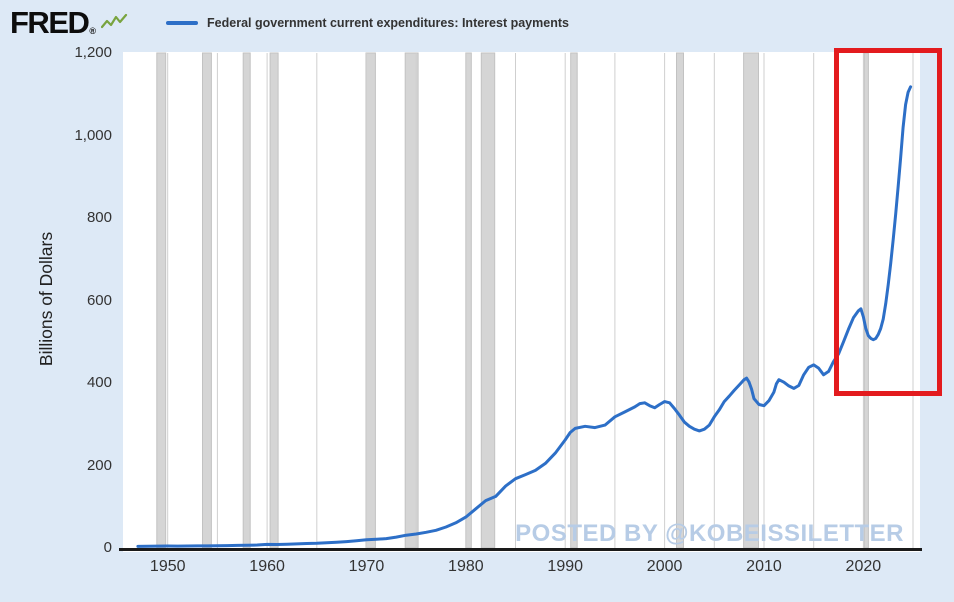  I want to click on y-tick-label: 600, so click(99, 300).